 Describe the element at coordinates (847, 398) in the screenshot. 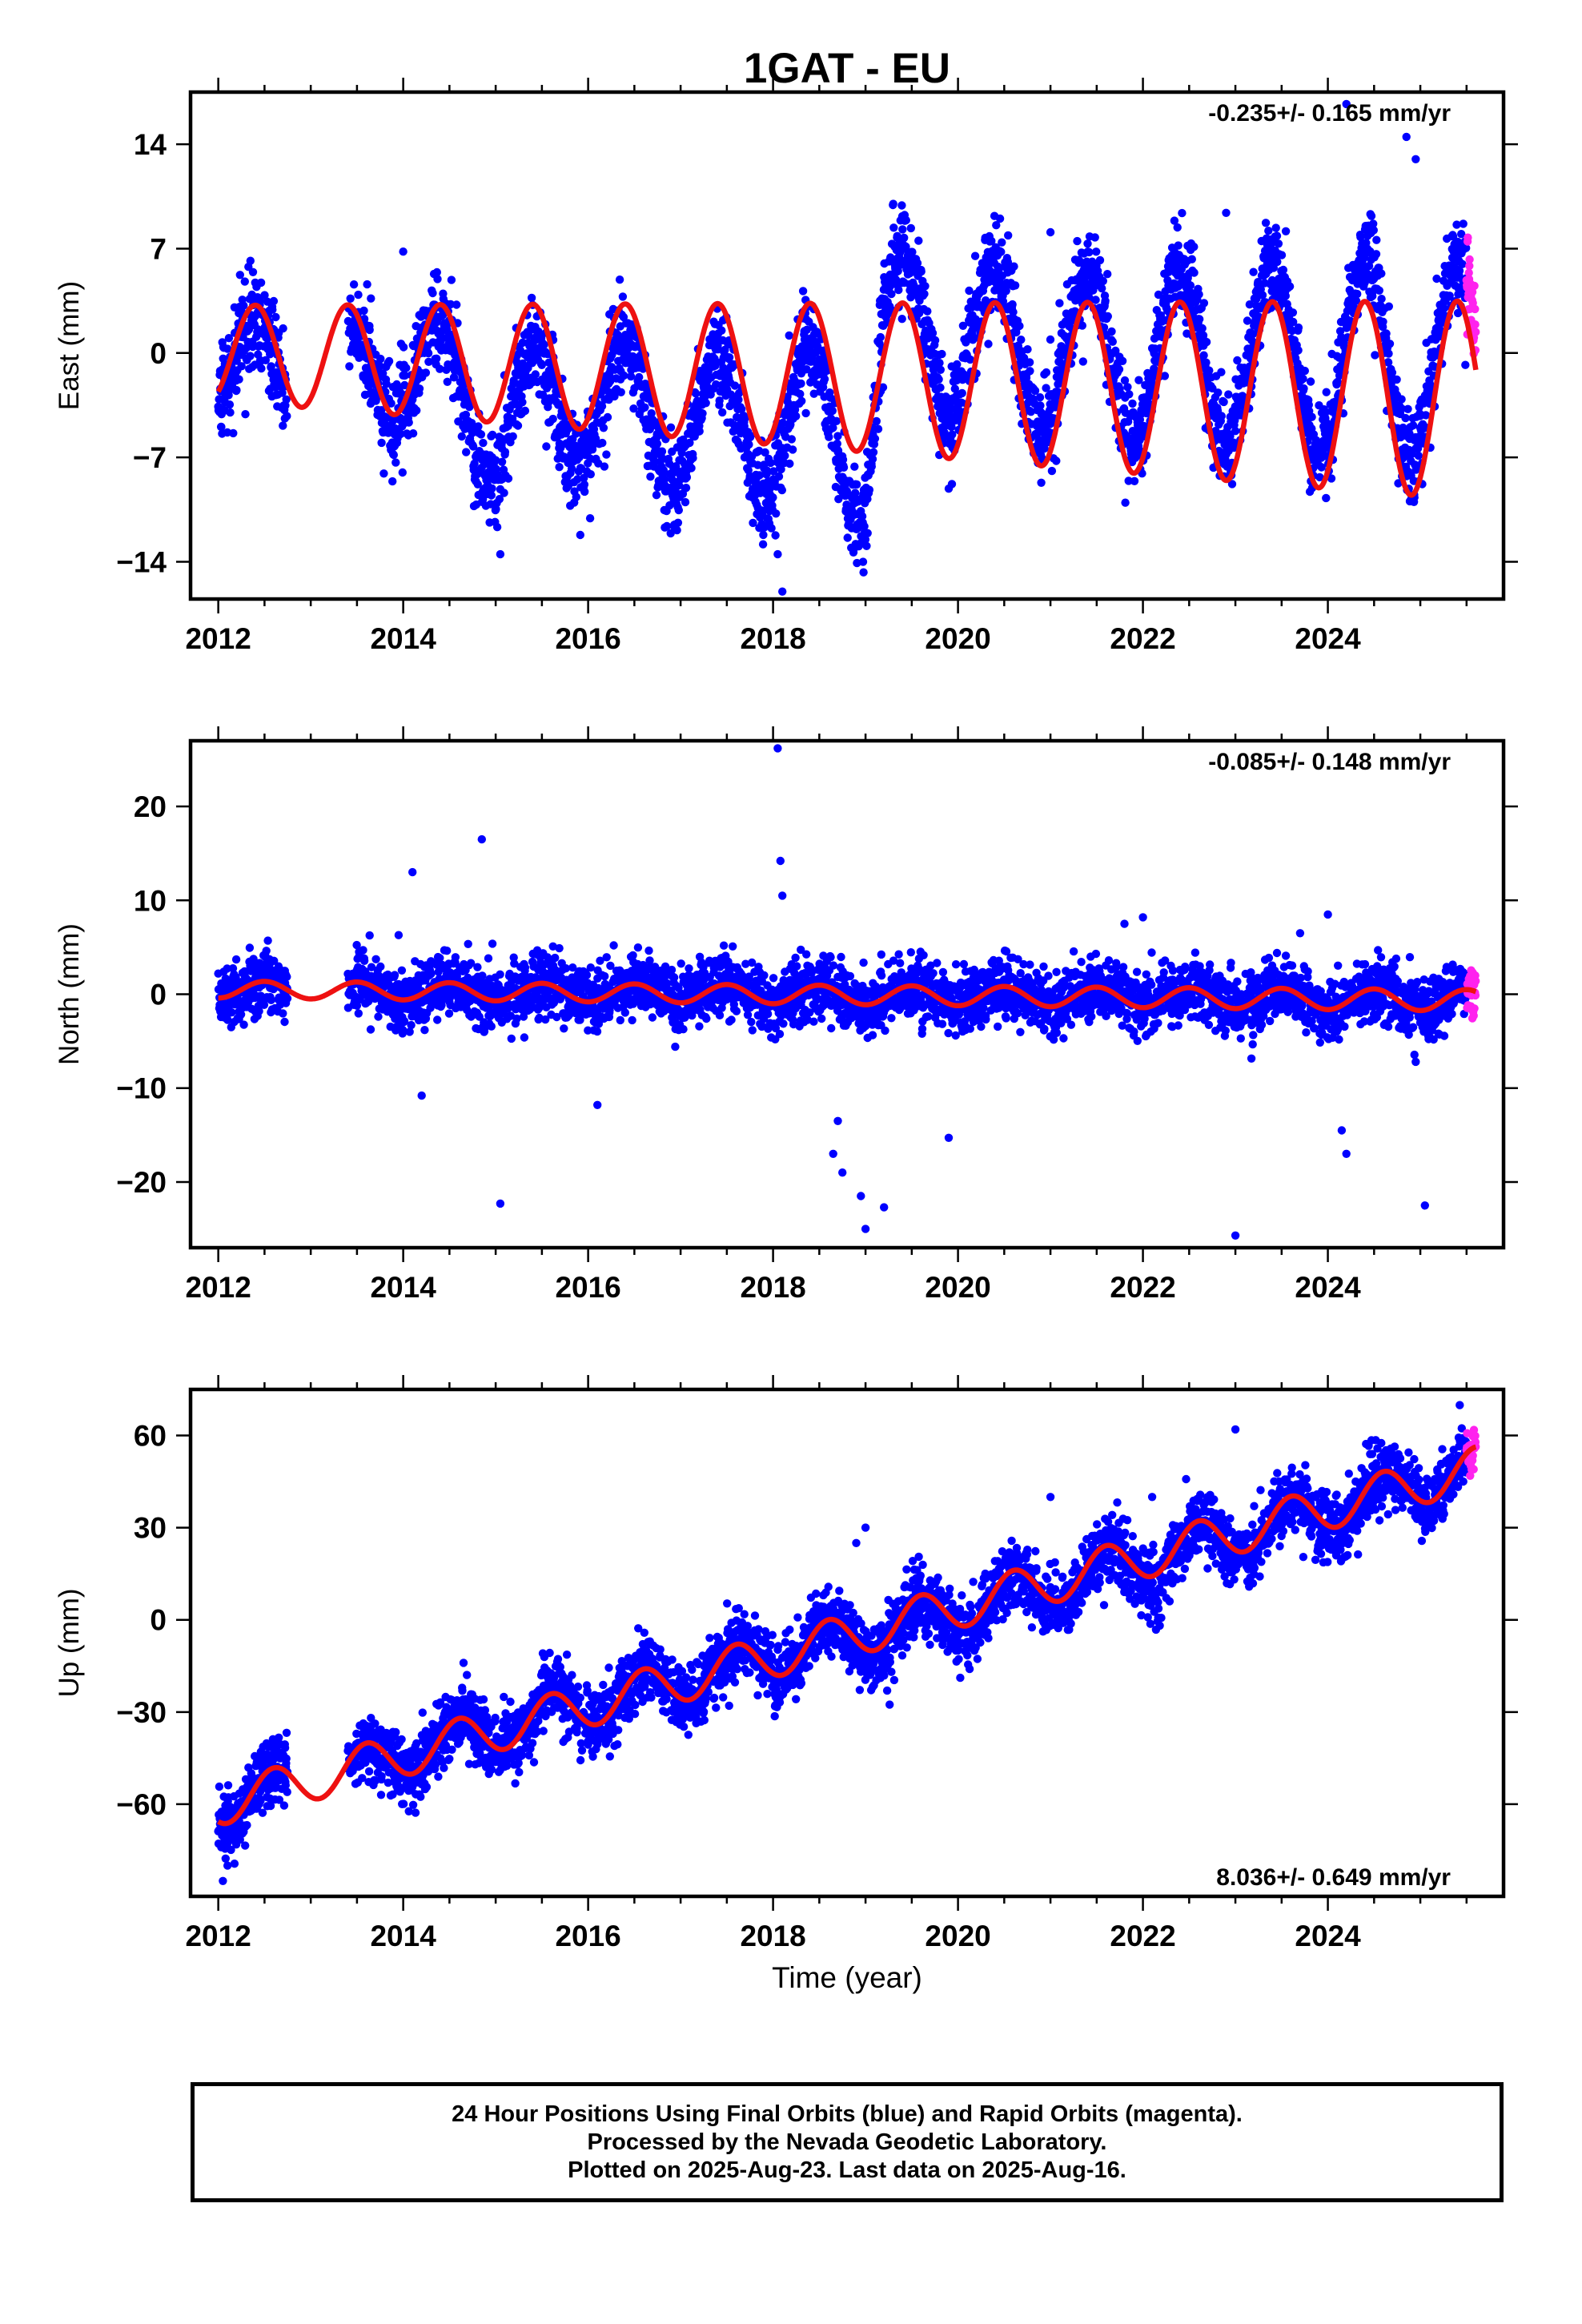

I see `east-model-curve` at that location.